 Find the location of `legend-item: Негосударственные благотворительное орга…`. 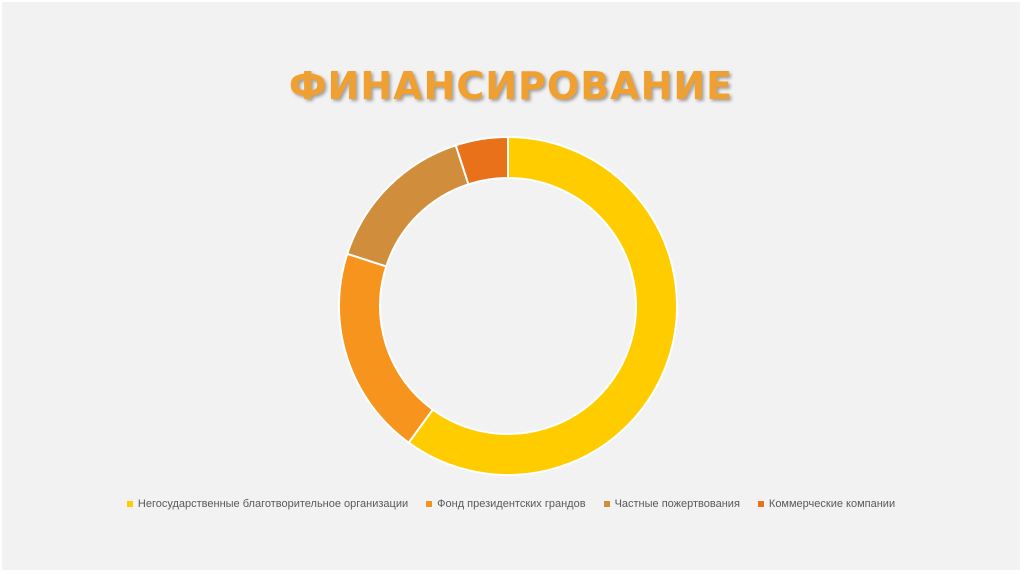

legend-item: Негосударственные благотворительное орга… is located at coordinates (267, 504).